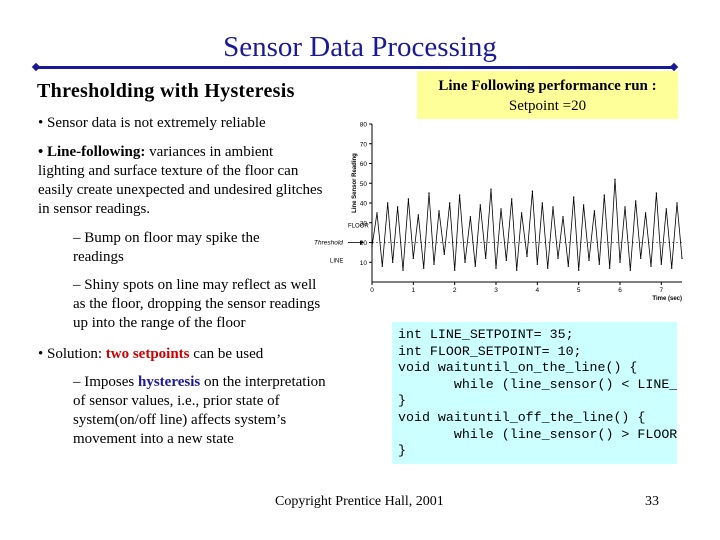  What do you see at coordinates (518, 368) in the screenshot?
I see `code-line: void waituntil_on_the_line() {` at bounding box center [518, 368].